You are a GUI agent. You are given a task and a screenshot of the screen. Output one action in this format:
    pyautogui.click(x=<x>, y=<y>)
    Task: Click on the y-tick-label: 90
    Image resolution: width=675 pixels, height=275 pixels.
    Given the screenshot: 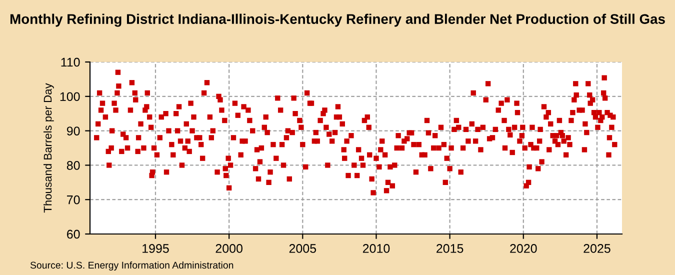 What is the action you would take?
    pyautogui.click(x=73, y=131)
    